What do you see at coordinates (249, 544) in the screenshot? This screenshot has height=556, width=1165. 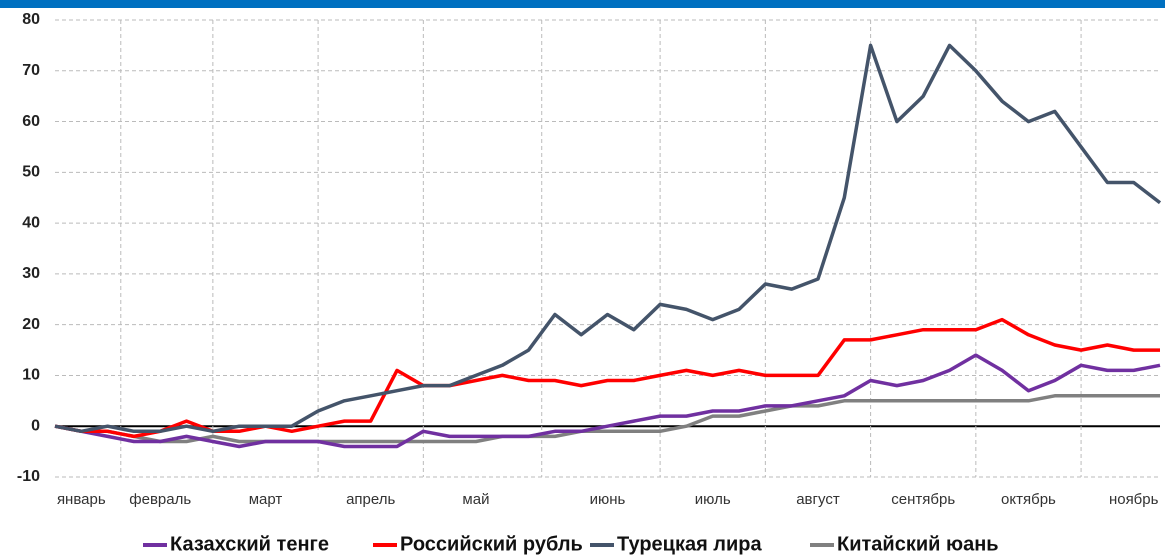 I see `legend-label: Казахский тенге` at bounding box center [249, 544].